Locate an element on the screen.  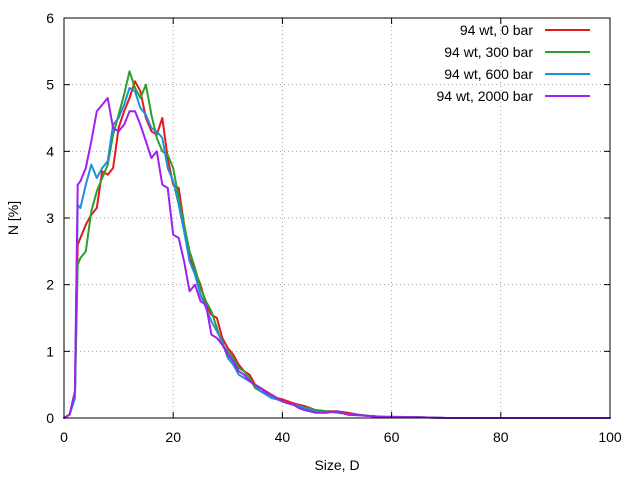
x-tick-label: 0 is located at coordinates (64, 437).